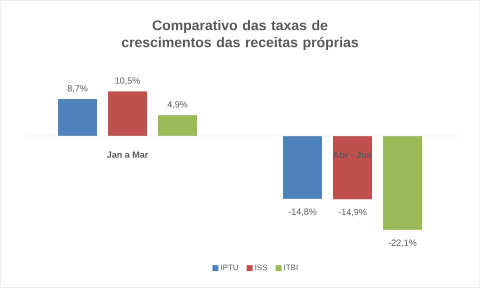 The width and height of the screenshot is (480, 288). What do you see at coordinates (402, 243) in the screenshot?
I see `data-label: -22,1%` at bounding box center [402, 243].